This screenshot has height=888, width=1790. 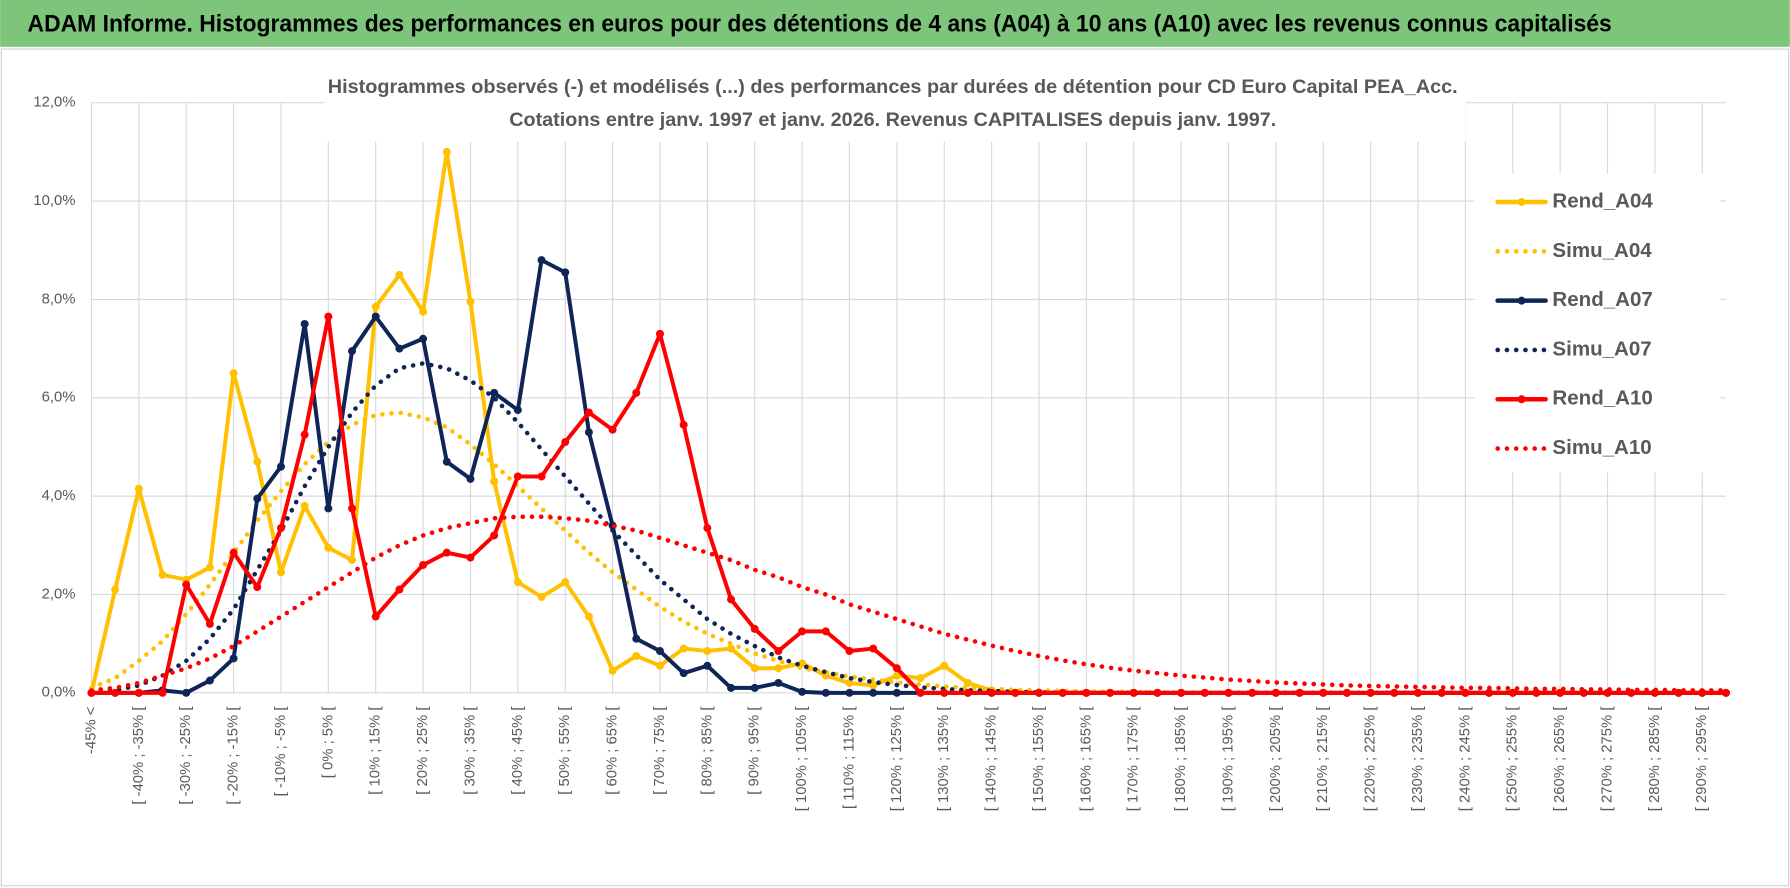 I want to click on x-tick-label: [ -10% ; -5% [, so click(x=281, y=752).